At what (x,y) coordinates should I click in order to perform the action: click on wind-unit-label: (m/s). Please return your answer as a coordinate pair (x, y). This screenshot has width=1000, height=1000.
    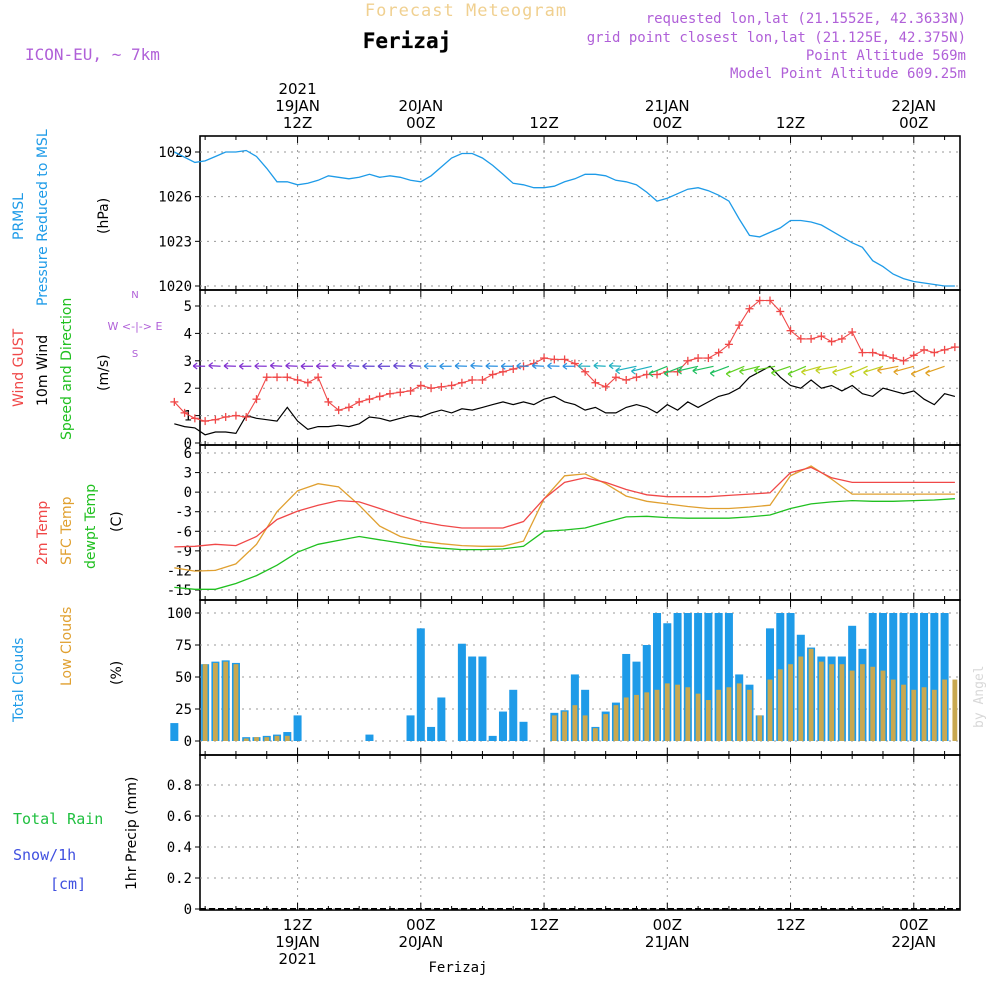
    Looking at the image, I should click on (104, 372).